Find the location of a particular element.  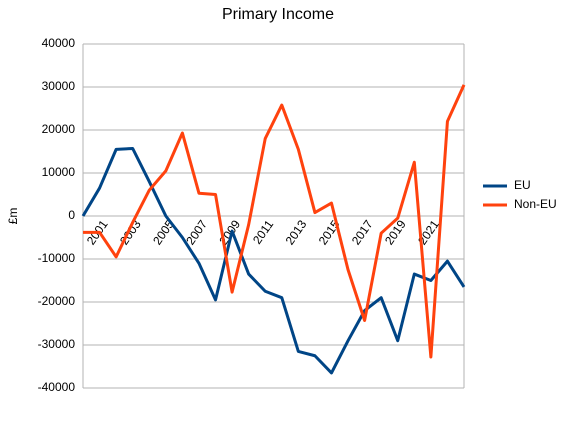

y-tick-label: -10000 is located at coordinates (57, 258).